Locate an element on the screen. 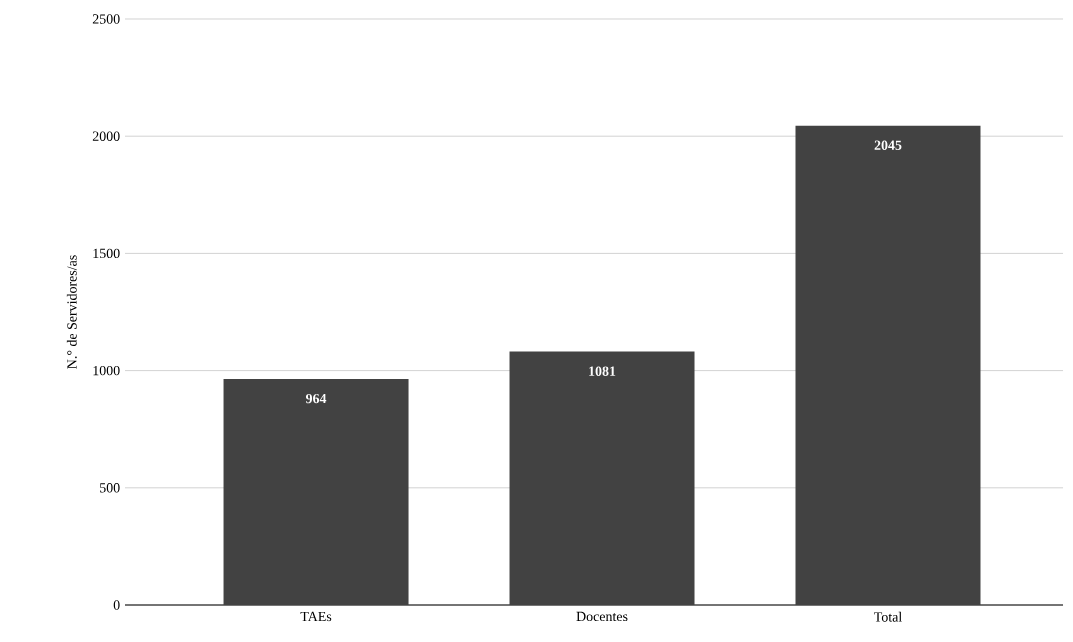 The image size is (1073, 642). y-axis-title: N.° de Servidores/as is located at coordinates (71, 312).